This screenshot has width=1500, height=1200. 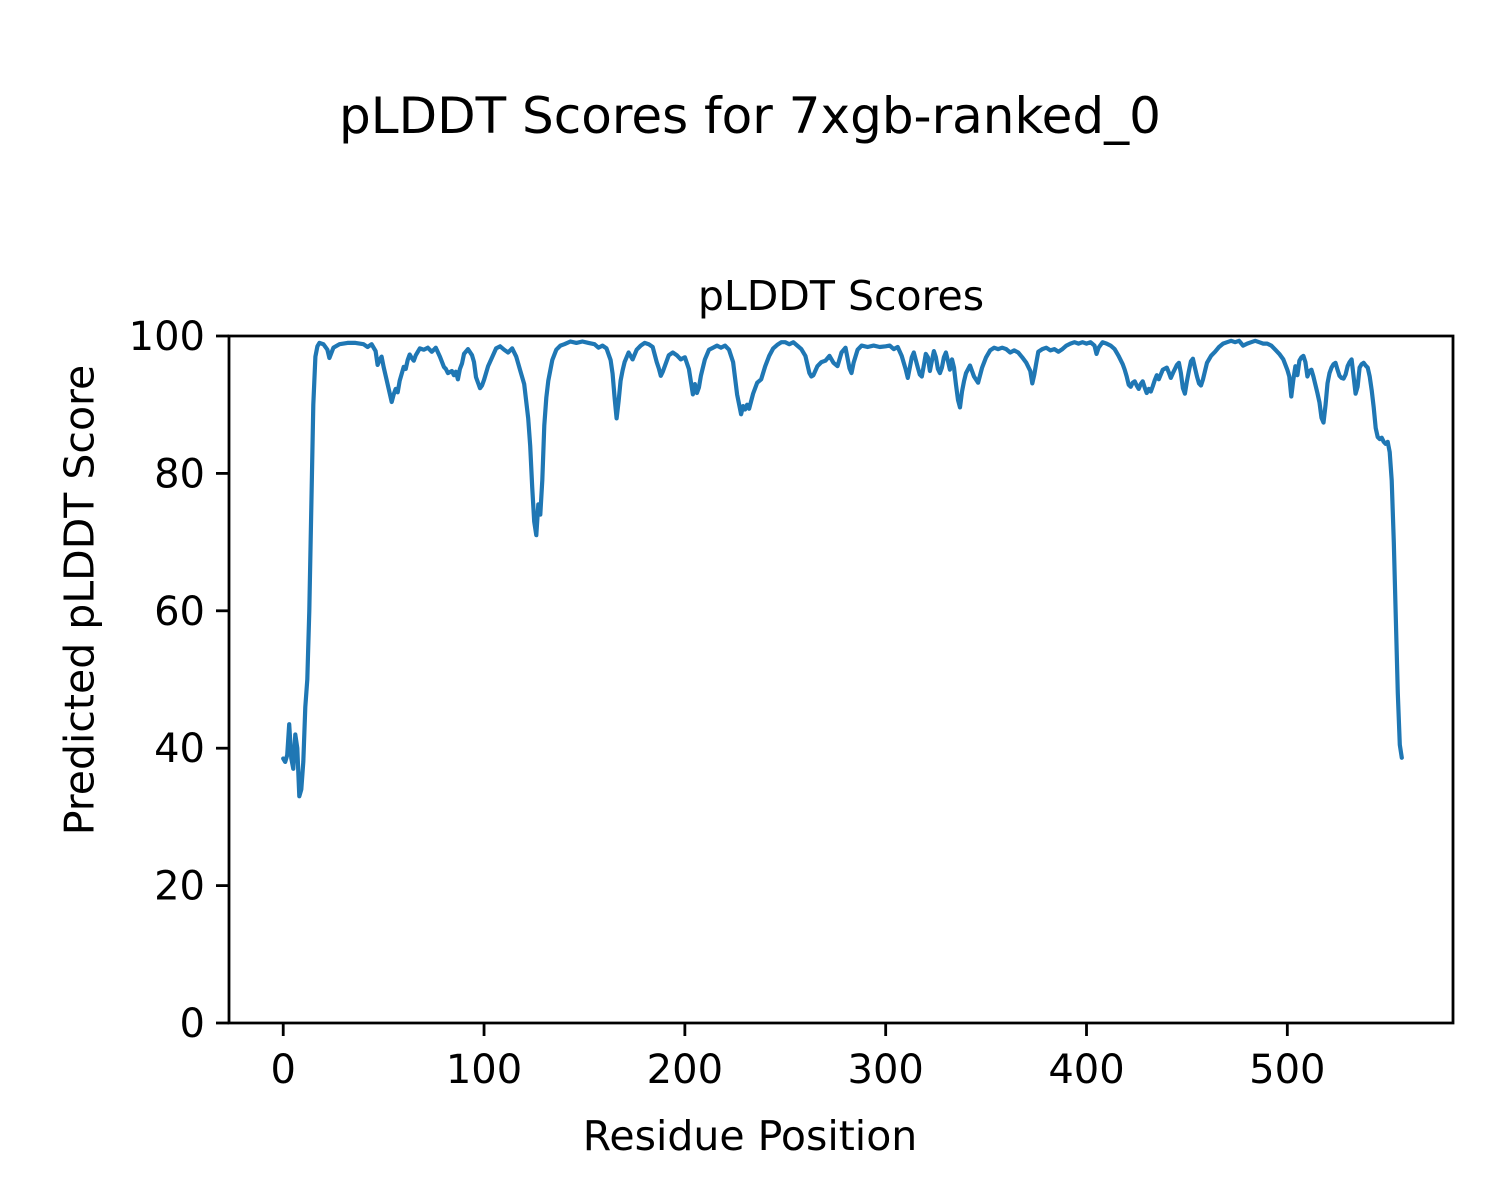 I want to click on x-tick-label: 100, so click(x=484, y=1070).